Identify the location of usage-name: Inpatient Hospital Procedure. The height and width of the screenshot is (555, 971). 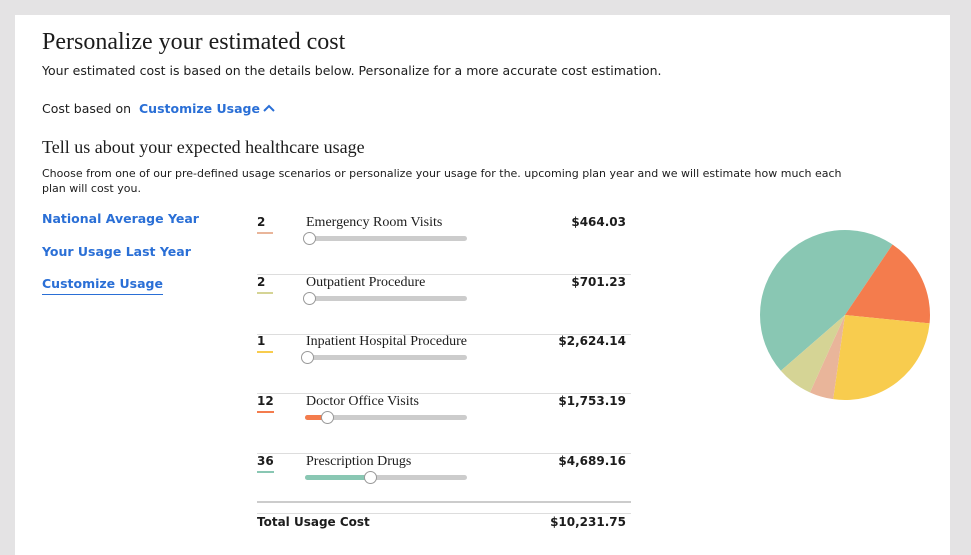
(386, 342).